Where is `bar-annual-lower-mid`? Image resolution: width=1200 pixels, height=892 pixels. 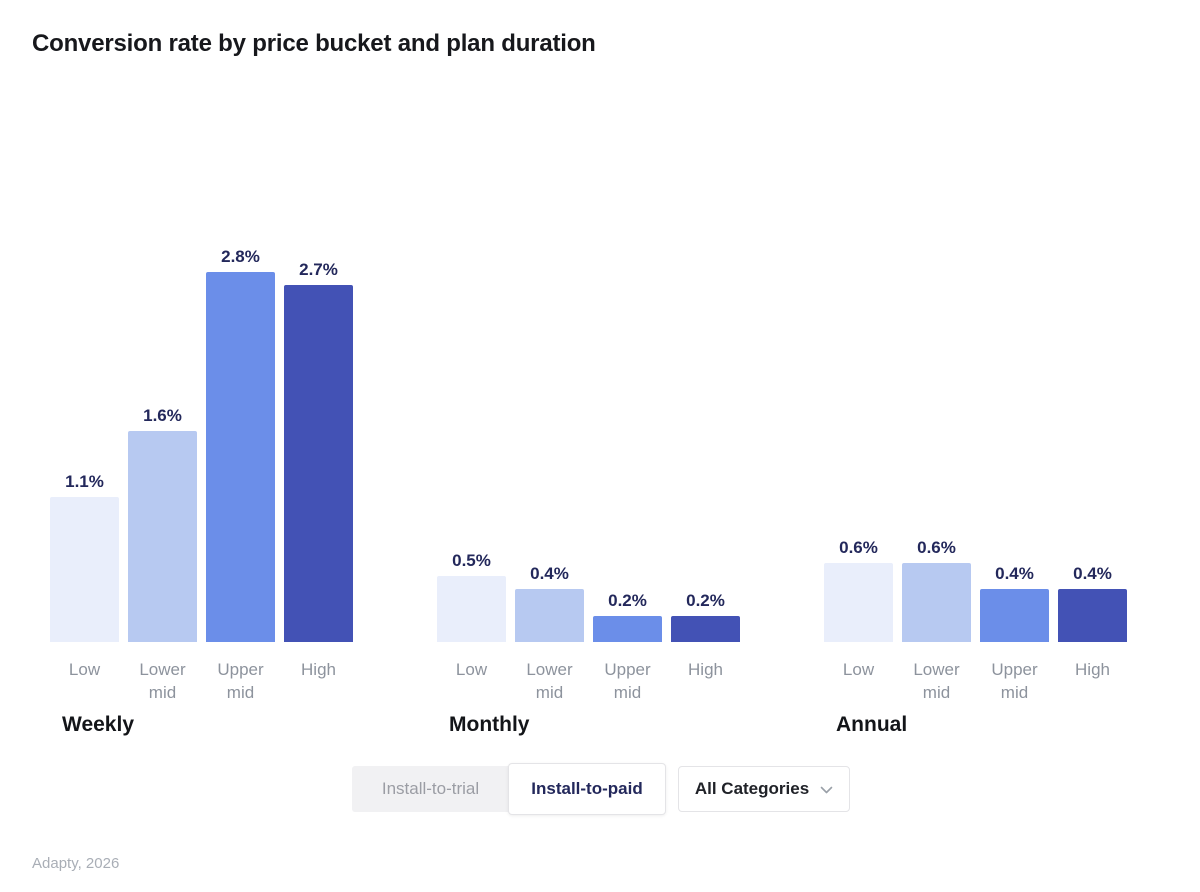 bar-annual-lower-mid is located at coordinates (936, 602).